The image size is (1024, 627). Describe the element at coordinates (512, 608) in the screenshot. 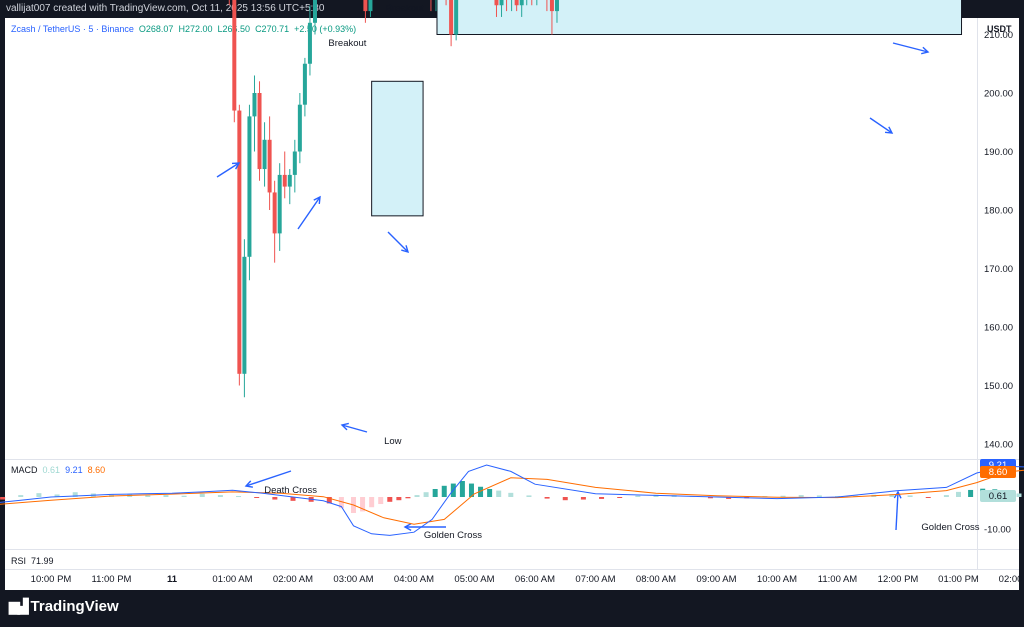

I see `footer-bar` at that location.